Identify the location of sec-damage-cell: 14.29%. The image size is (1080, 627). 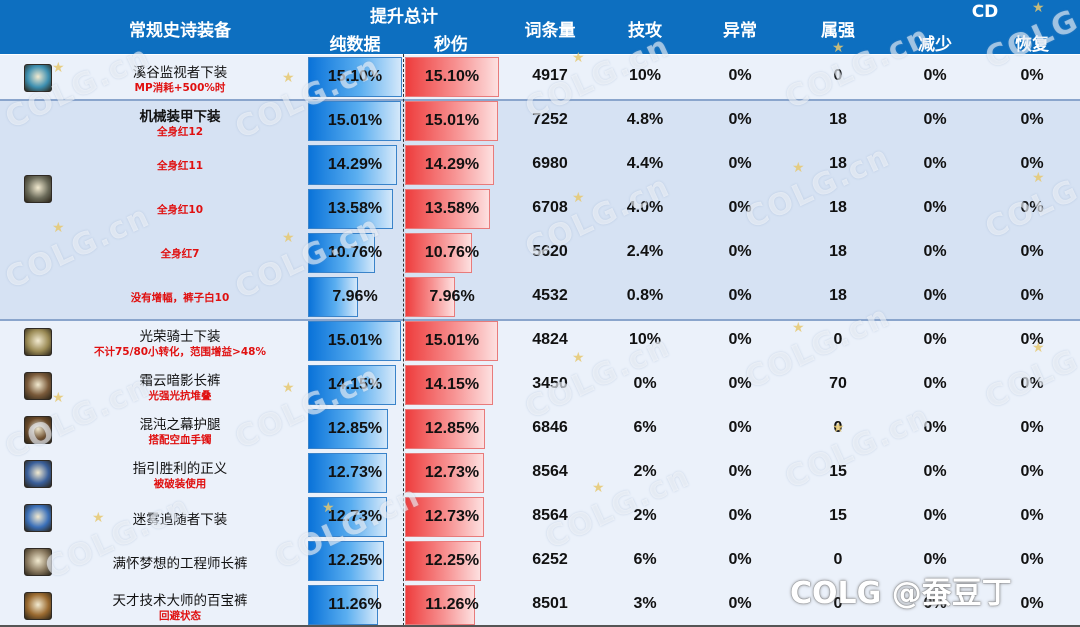
(452, 165).